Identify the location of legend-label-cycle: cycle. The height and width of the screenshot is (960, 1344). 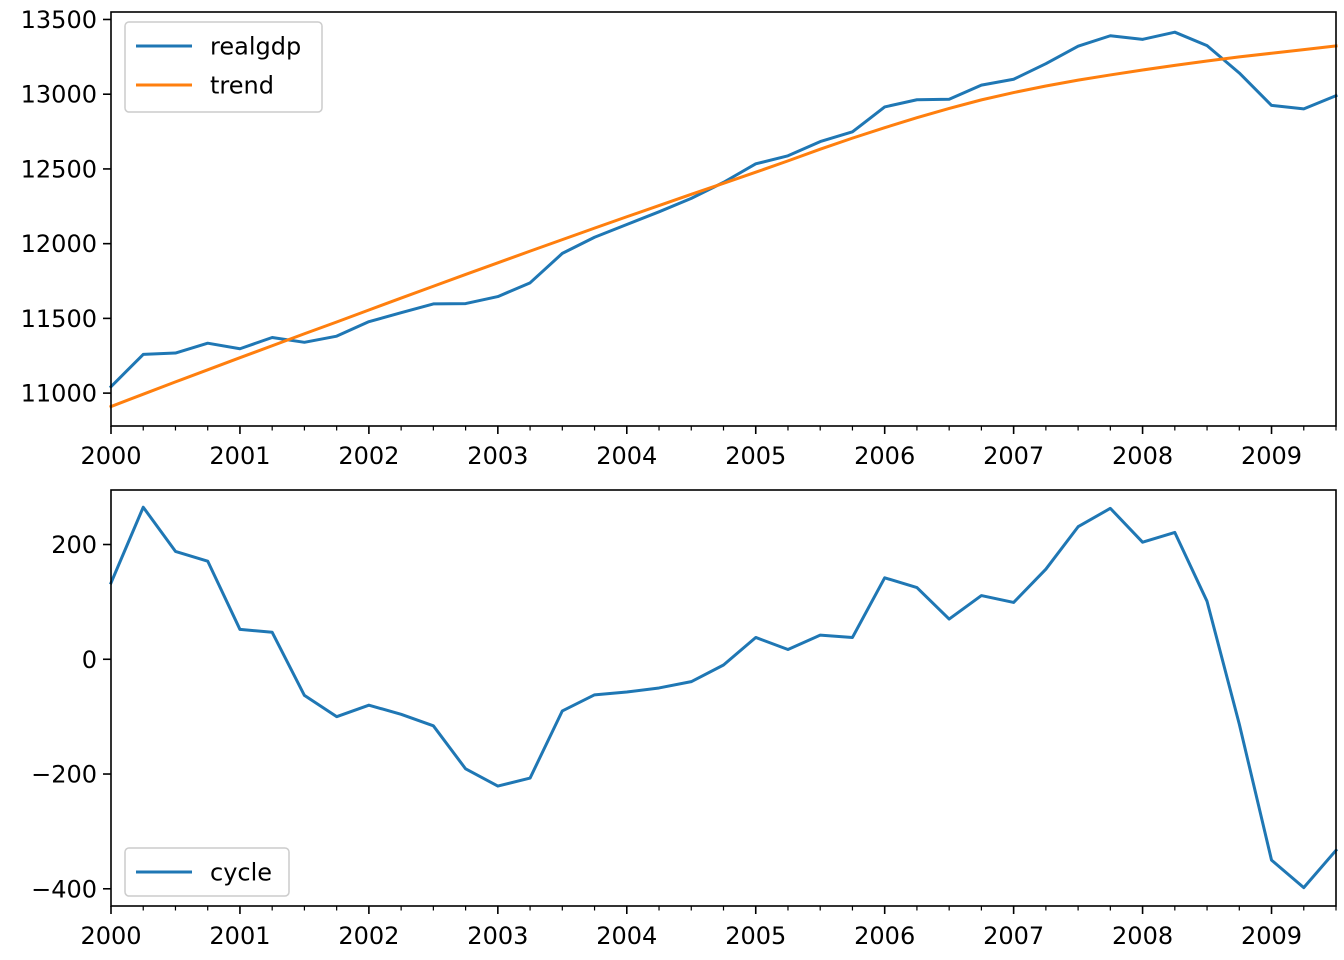
(241, 873).